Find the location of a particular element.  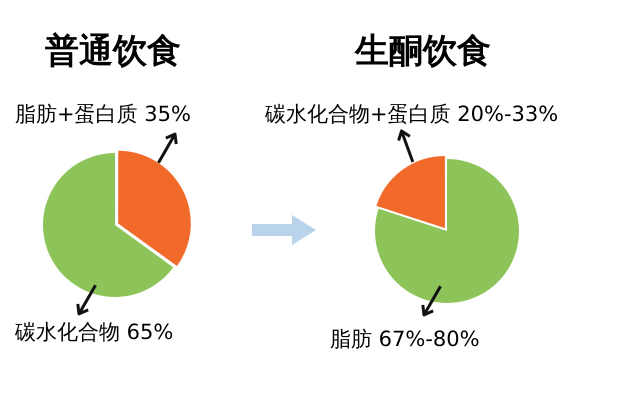

slice-label: 碳水化合物+蛋白质 20%-33% is located at coordinates (411, 114).